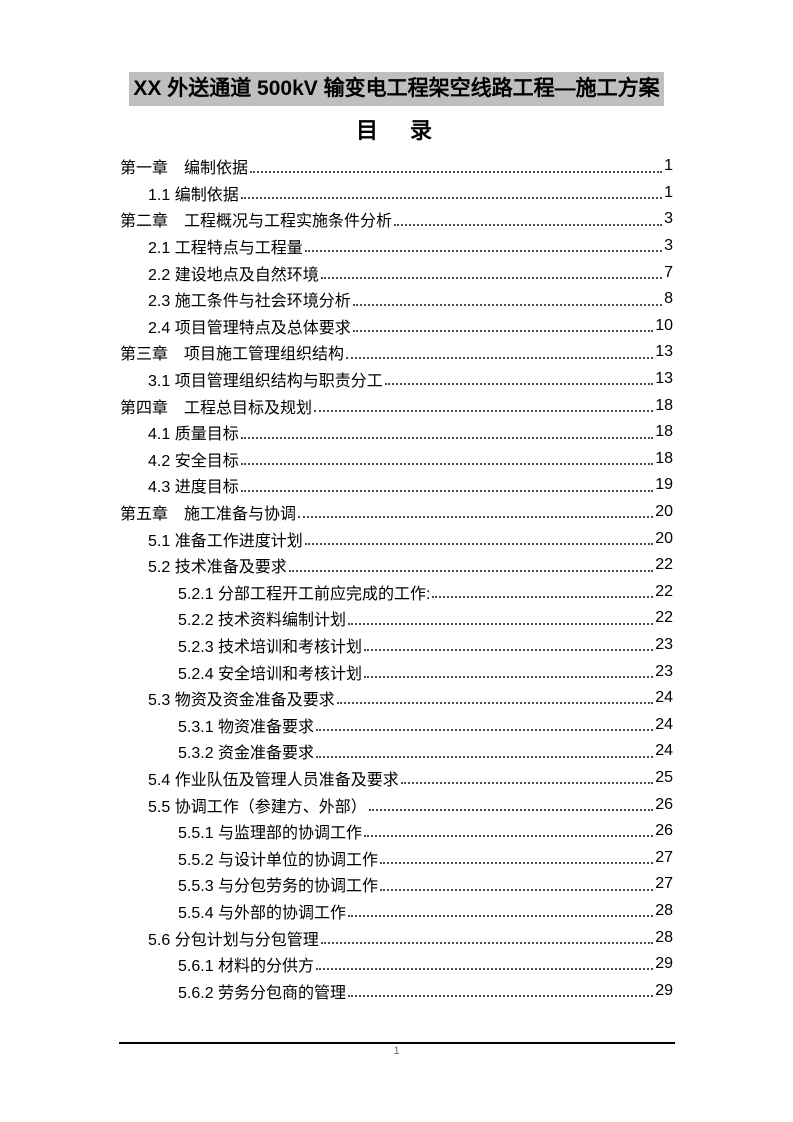  Describe the element at coordinates (257, 807) in the screenshot. I see `toc-entry-label: 5.5 协调工作（参建方、外部）` at that location.